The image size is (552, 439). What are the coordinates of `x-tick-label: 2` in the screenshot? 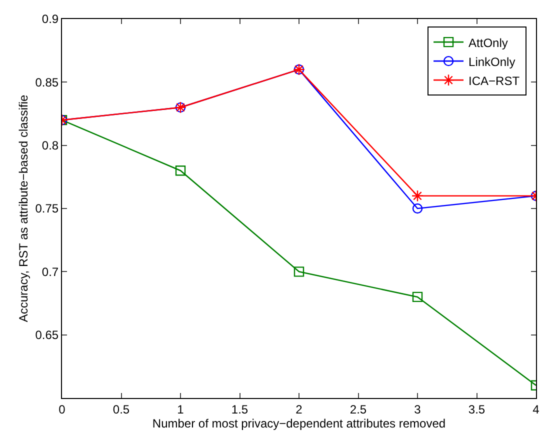 It's located at (299, 409).